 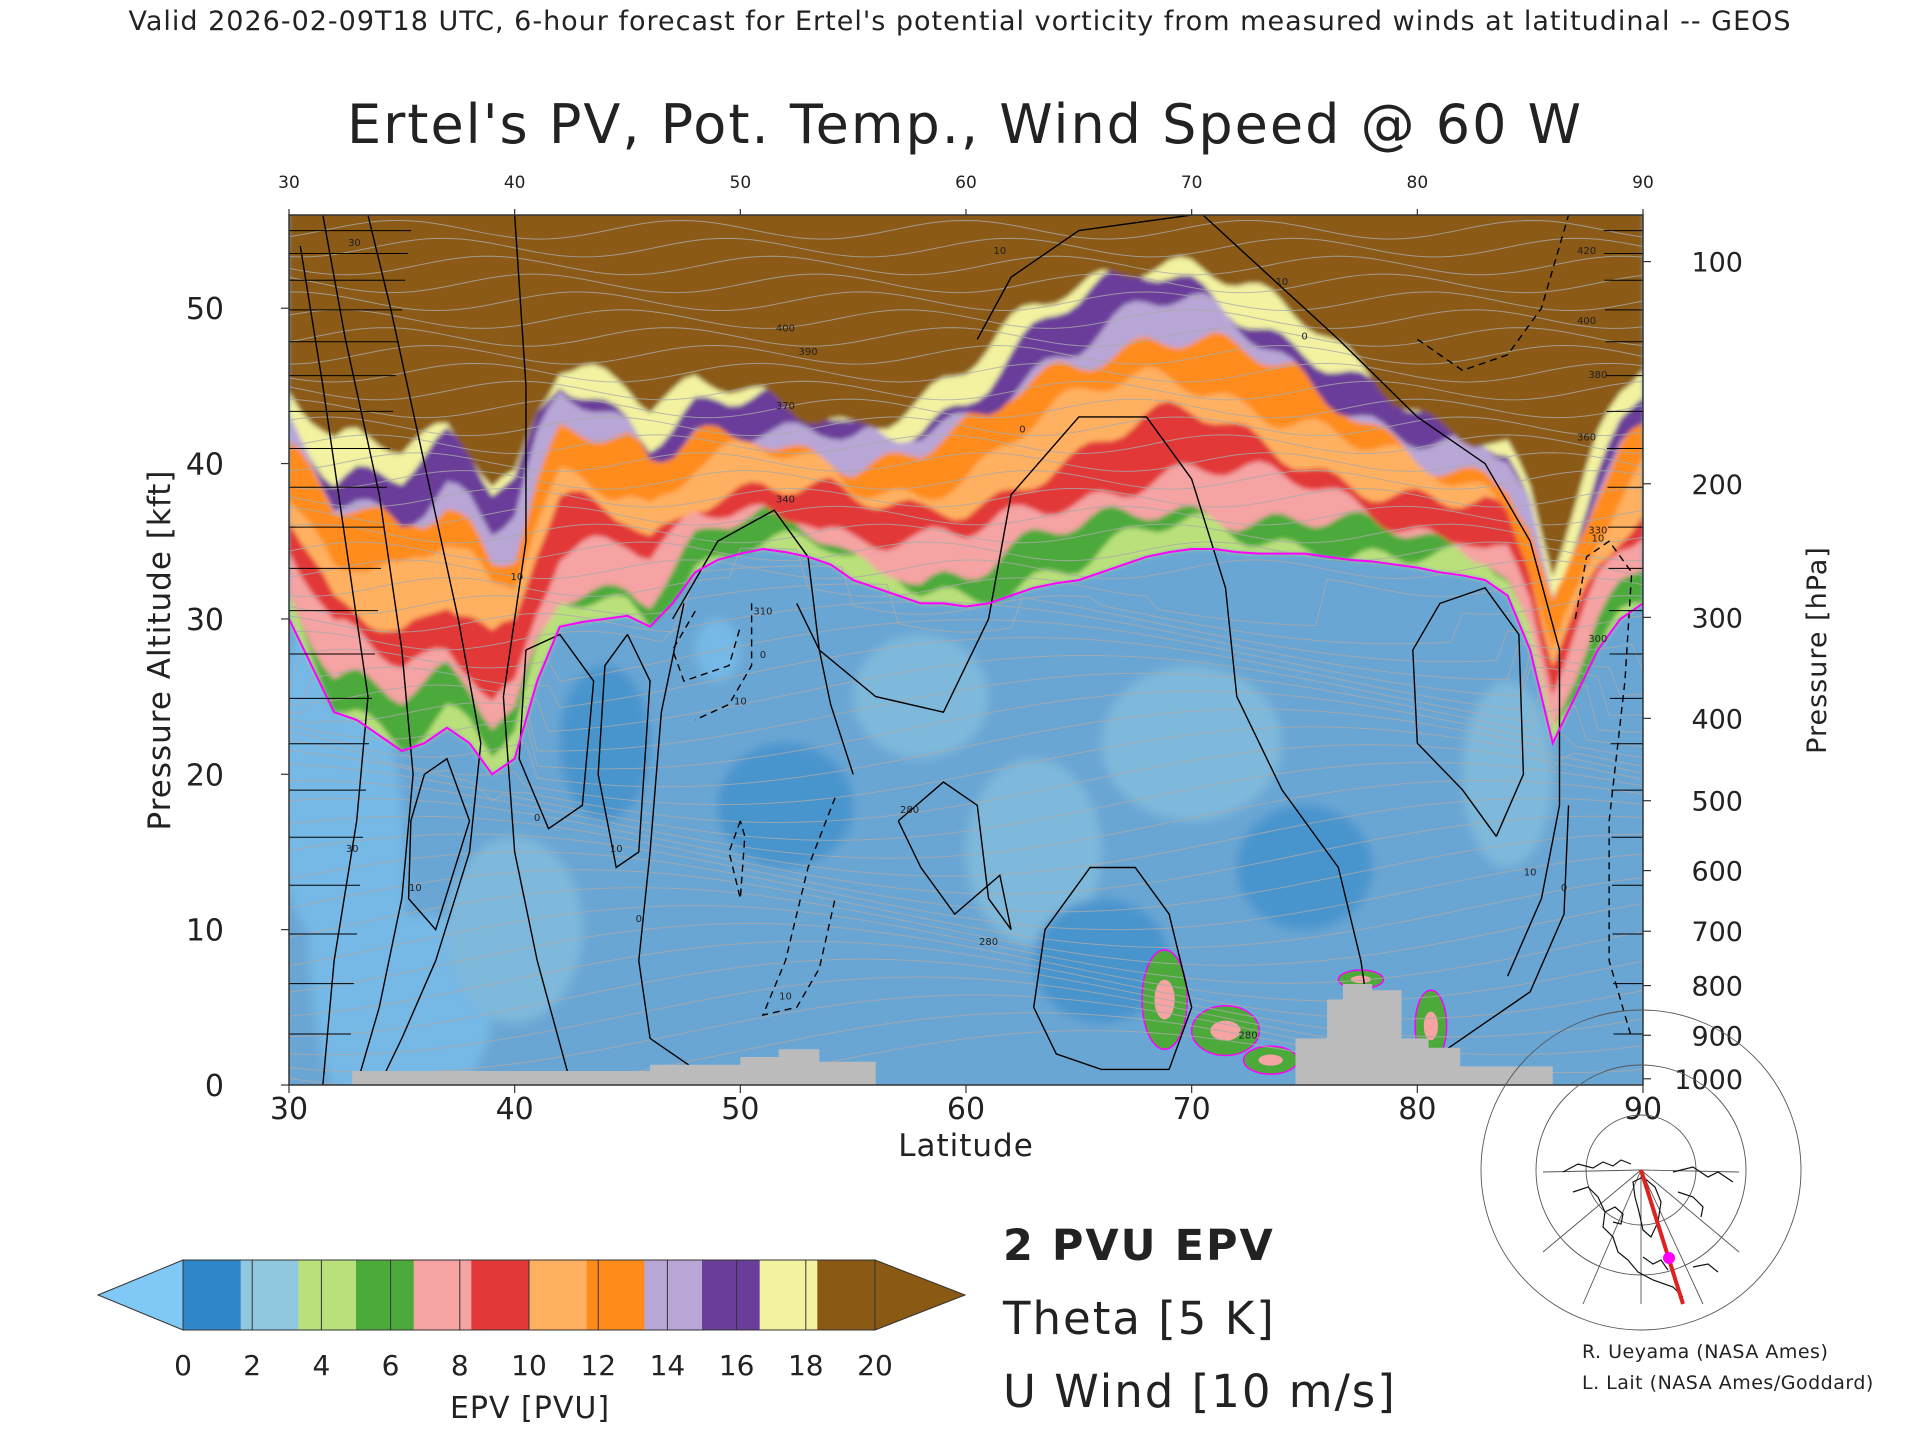 I want to click on theta-contour-label: 380, so click(x=1597, y=375).